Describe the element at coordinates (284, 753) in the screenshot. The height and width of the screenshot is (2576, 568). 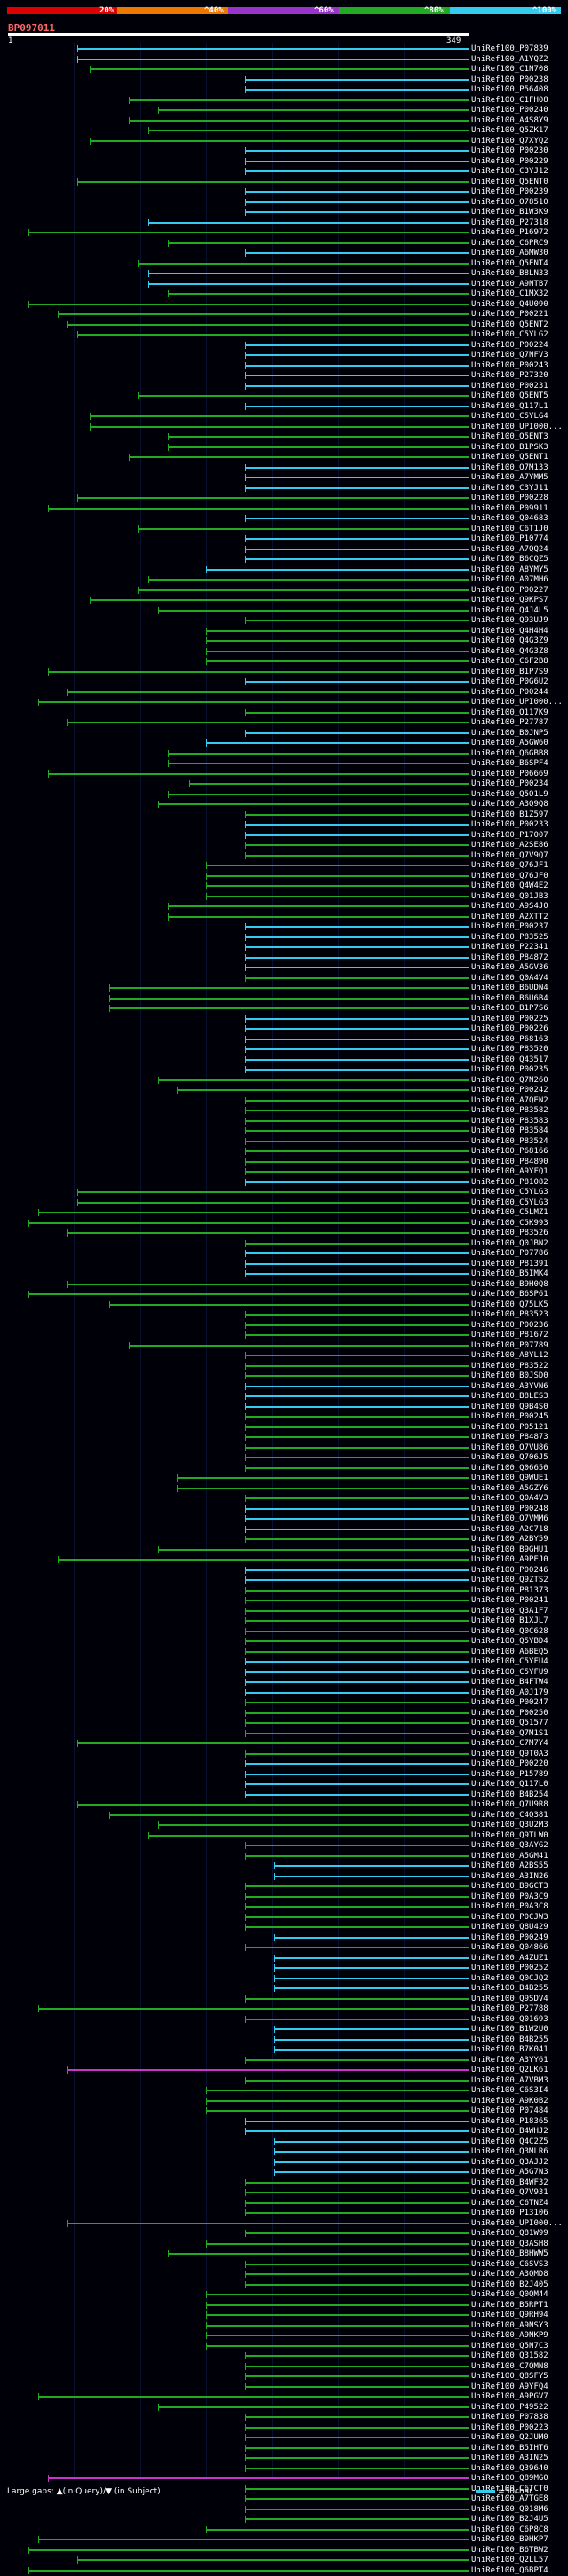
I see `hit-row: UniRef100_Q6GBB8` at that location.